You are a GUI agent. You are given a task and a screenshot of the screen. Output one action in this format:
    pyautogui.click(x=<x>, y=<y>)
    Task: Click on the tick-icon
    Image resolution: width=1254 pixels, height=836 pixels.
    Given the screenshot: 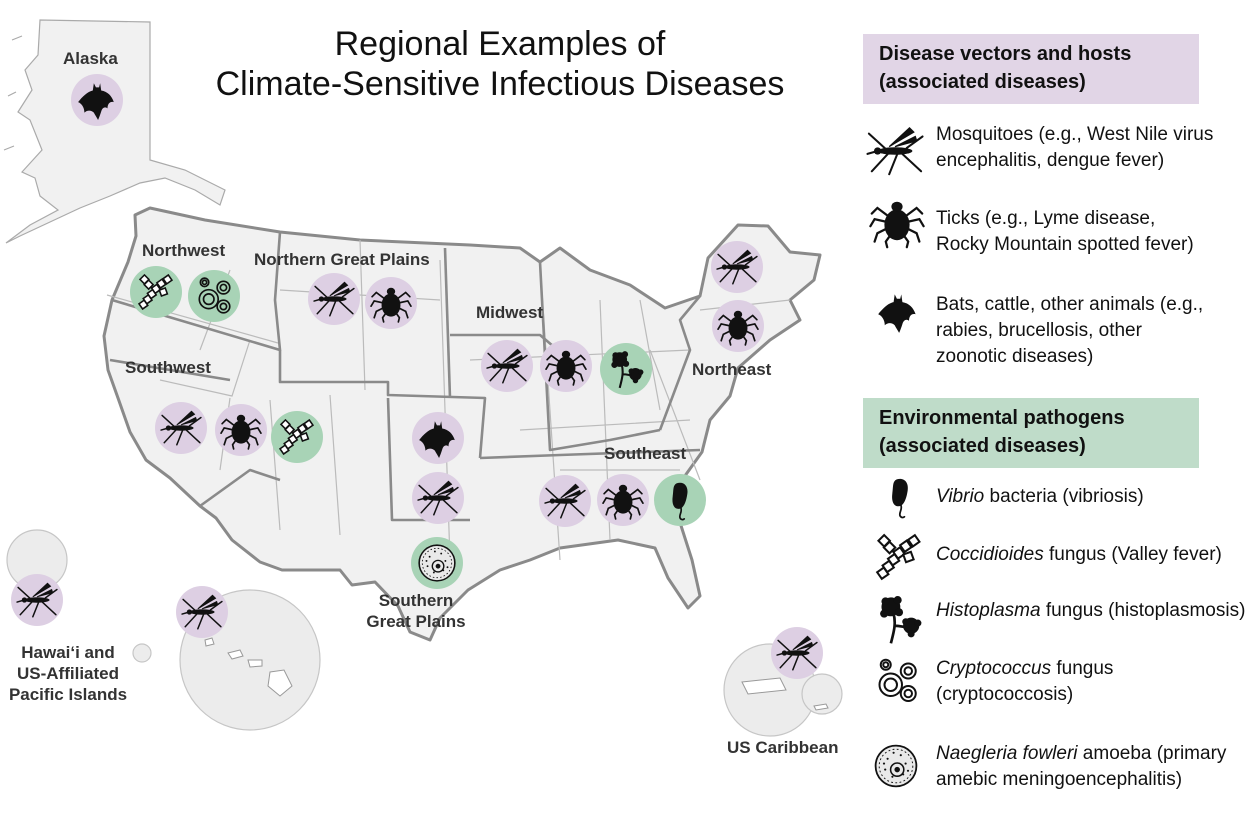 What is the action you would take?
    pyautogui.click(x=897, y=222)
    